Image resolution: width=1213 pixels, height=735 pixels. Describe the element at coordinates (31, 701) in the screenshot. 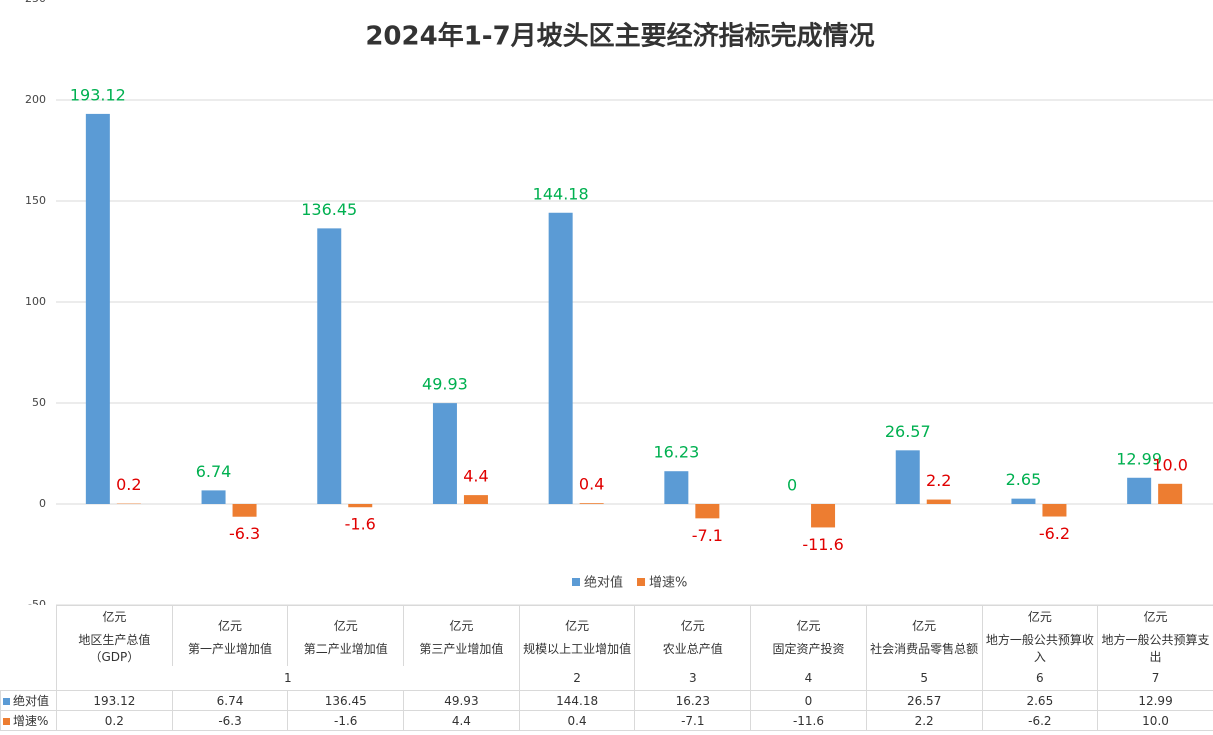

I see `series-name: 绝对值` at that location.